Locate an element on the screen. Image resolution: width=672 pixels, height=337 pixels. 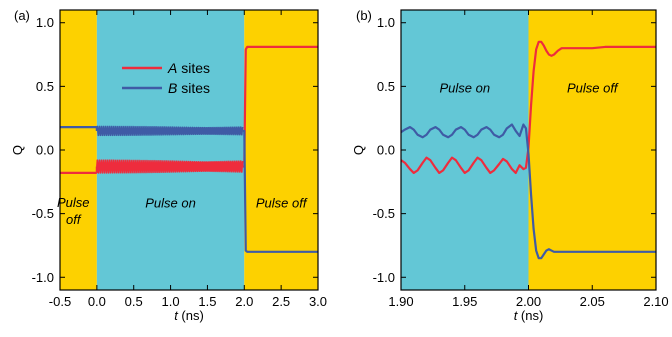
x-tick-label: 2.5 is located at coordinates (281, 301).